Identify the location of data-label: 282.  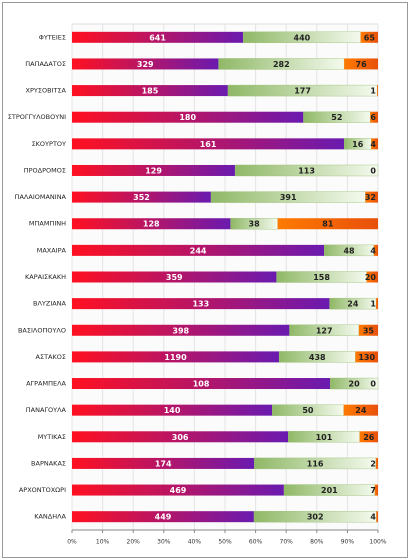
(281, 64).